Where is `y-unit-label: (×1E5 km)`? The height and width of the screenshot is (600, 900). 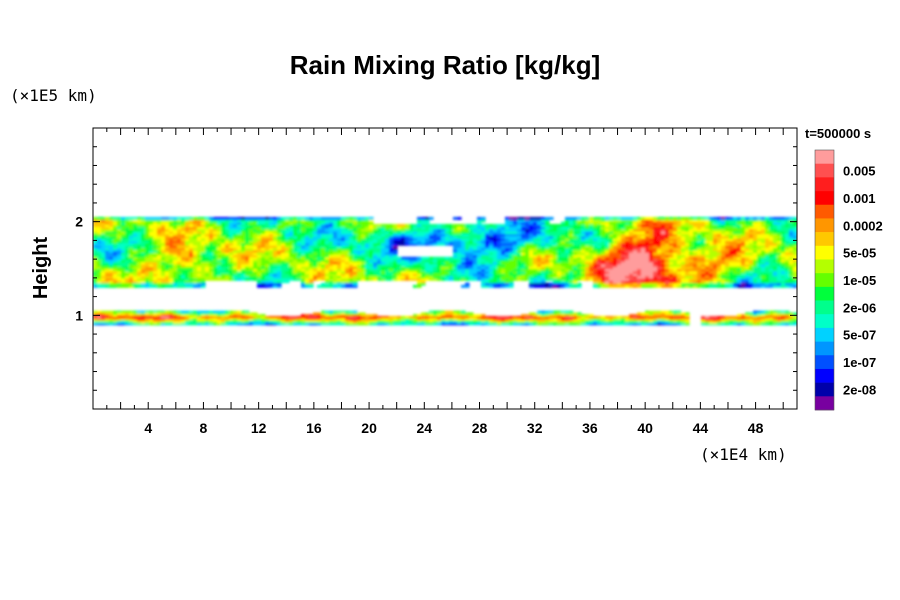
y-unit-label: (×1E5 km) is located at coordinates (53, 95).